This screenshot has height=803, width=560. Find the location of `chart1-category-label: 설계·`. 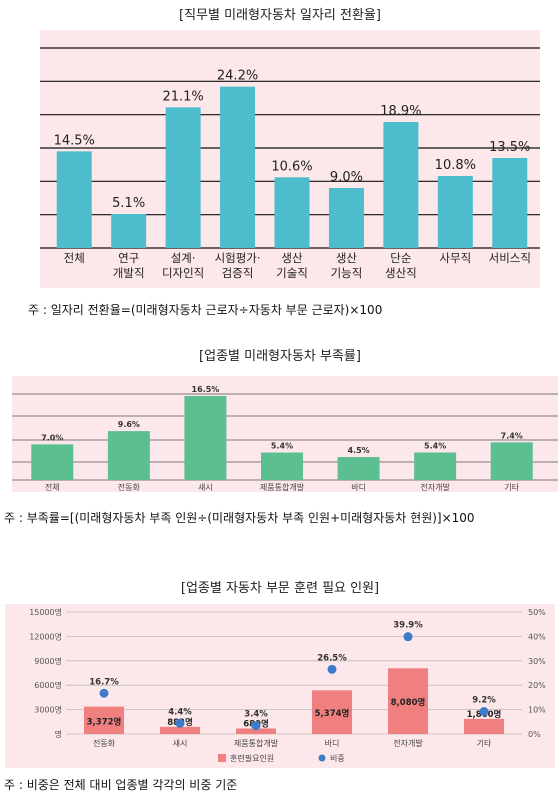

chart1-category-label: 설계· is located at coordinates (183, 258).